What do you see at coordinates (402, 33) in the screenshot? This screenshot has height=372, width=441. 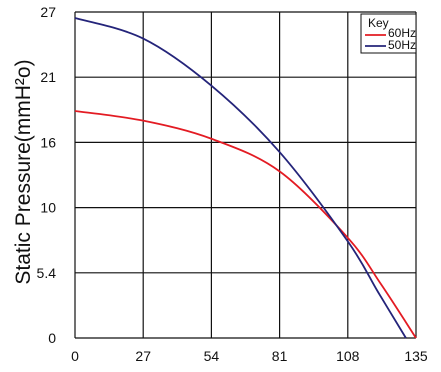 I see `legend-label-60hz: 60Hz` at bounding box center [402, 33].